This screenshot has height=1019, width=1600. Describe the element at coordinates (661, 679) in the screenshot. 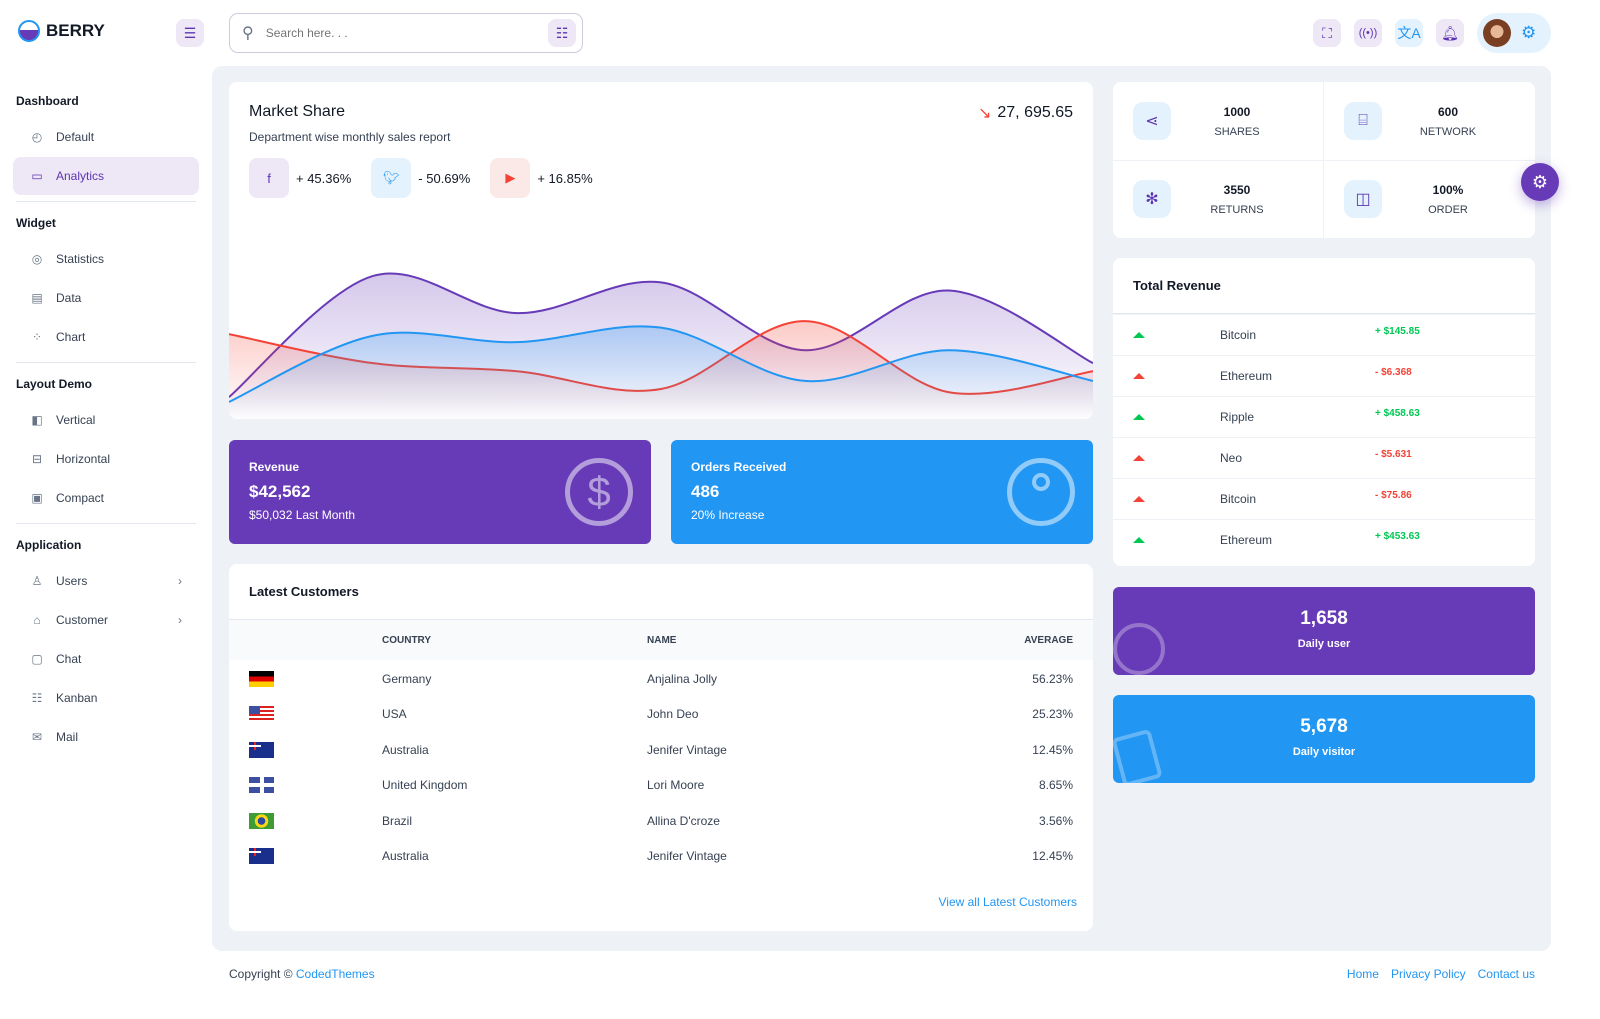

I see `table-row: Germany Anjalina Jolly 56.23%` at that location.